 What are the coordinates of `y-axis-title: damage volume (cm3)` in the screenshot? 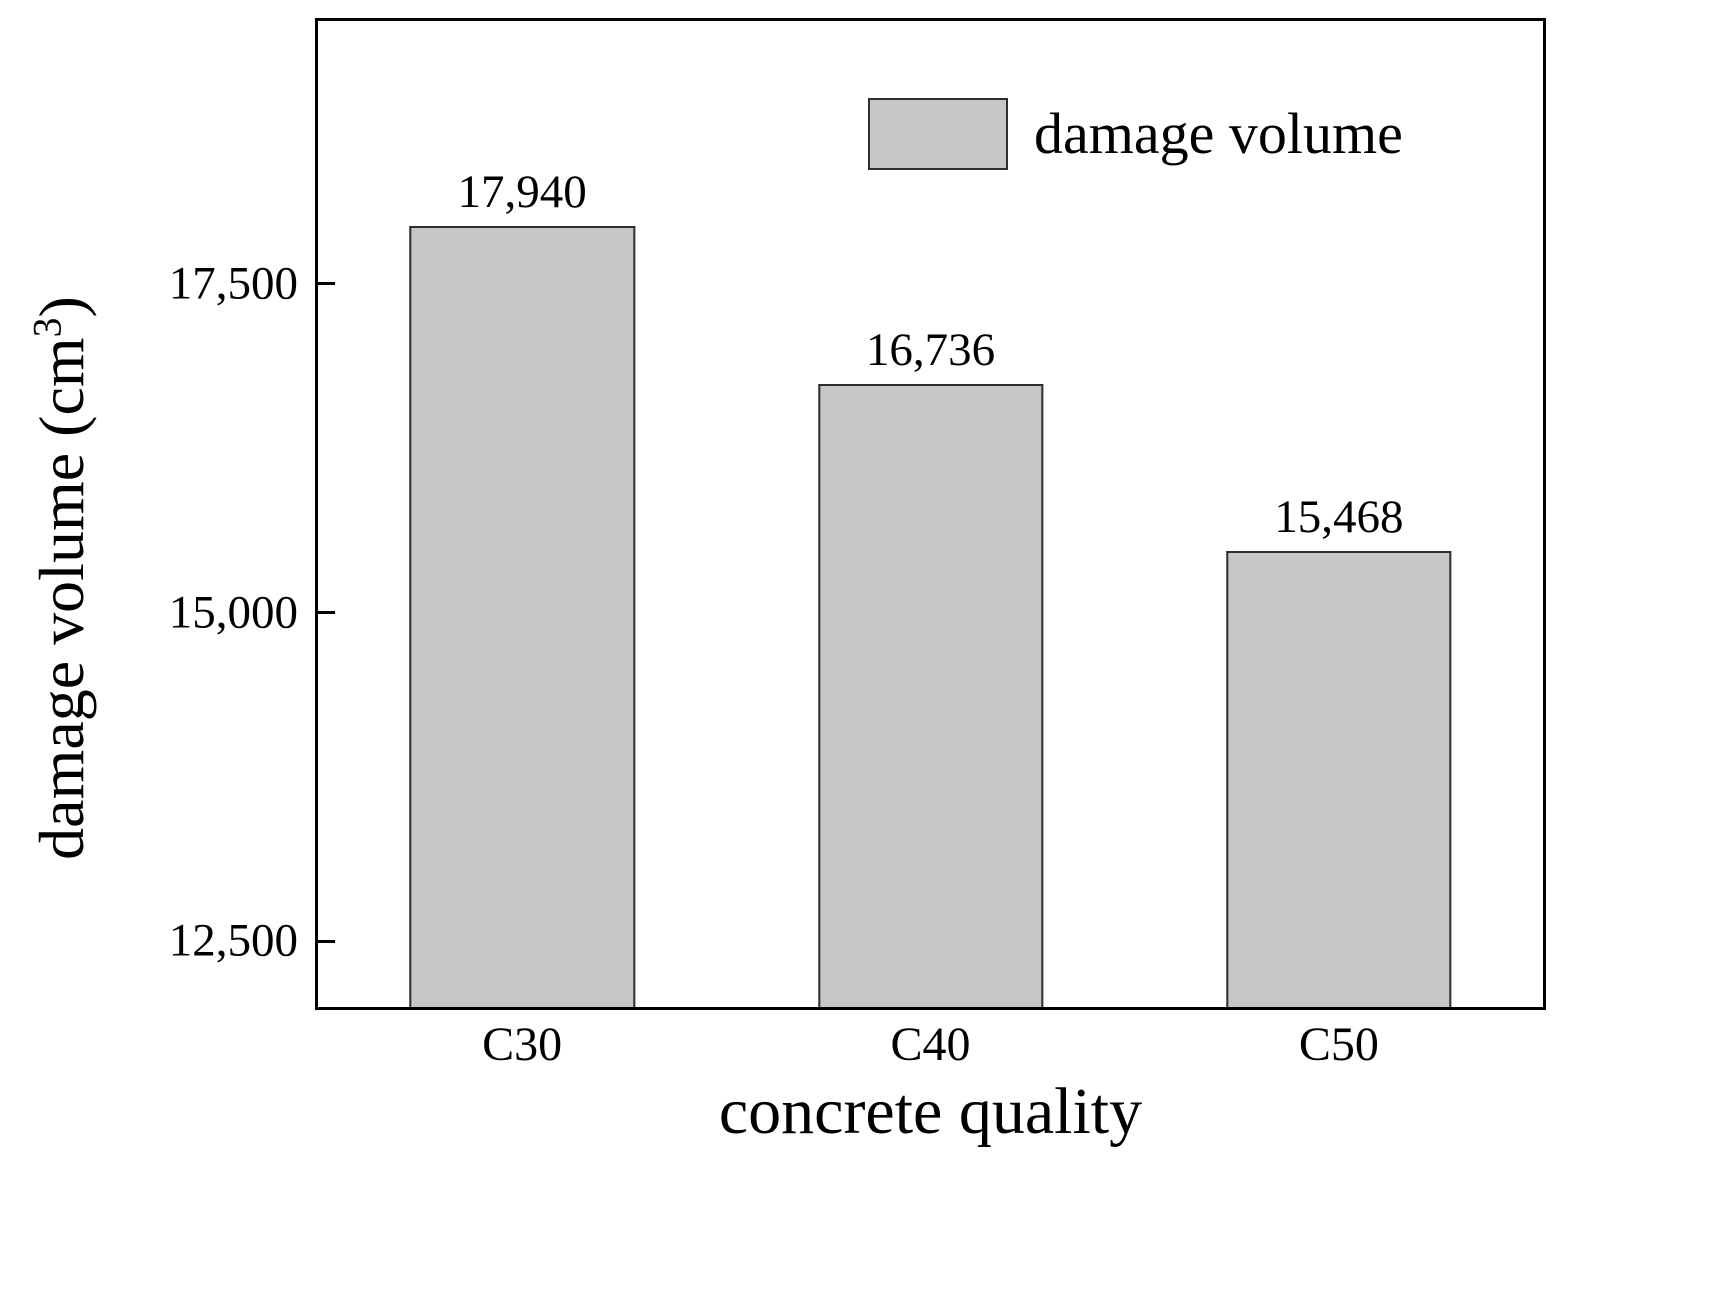 It's located at (61, 578).